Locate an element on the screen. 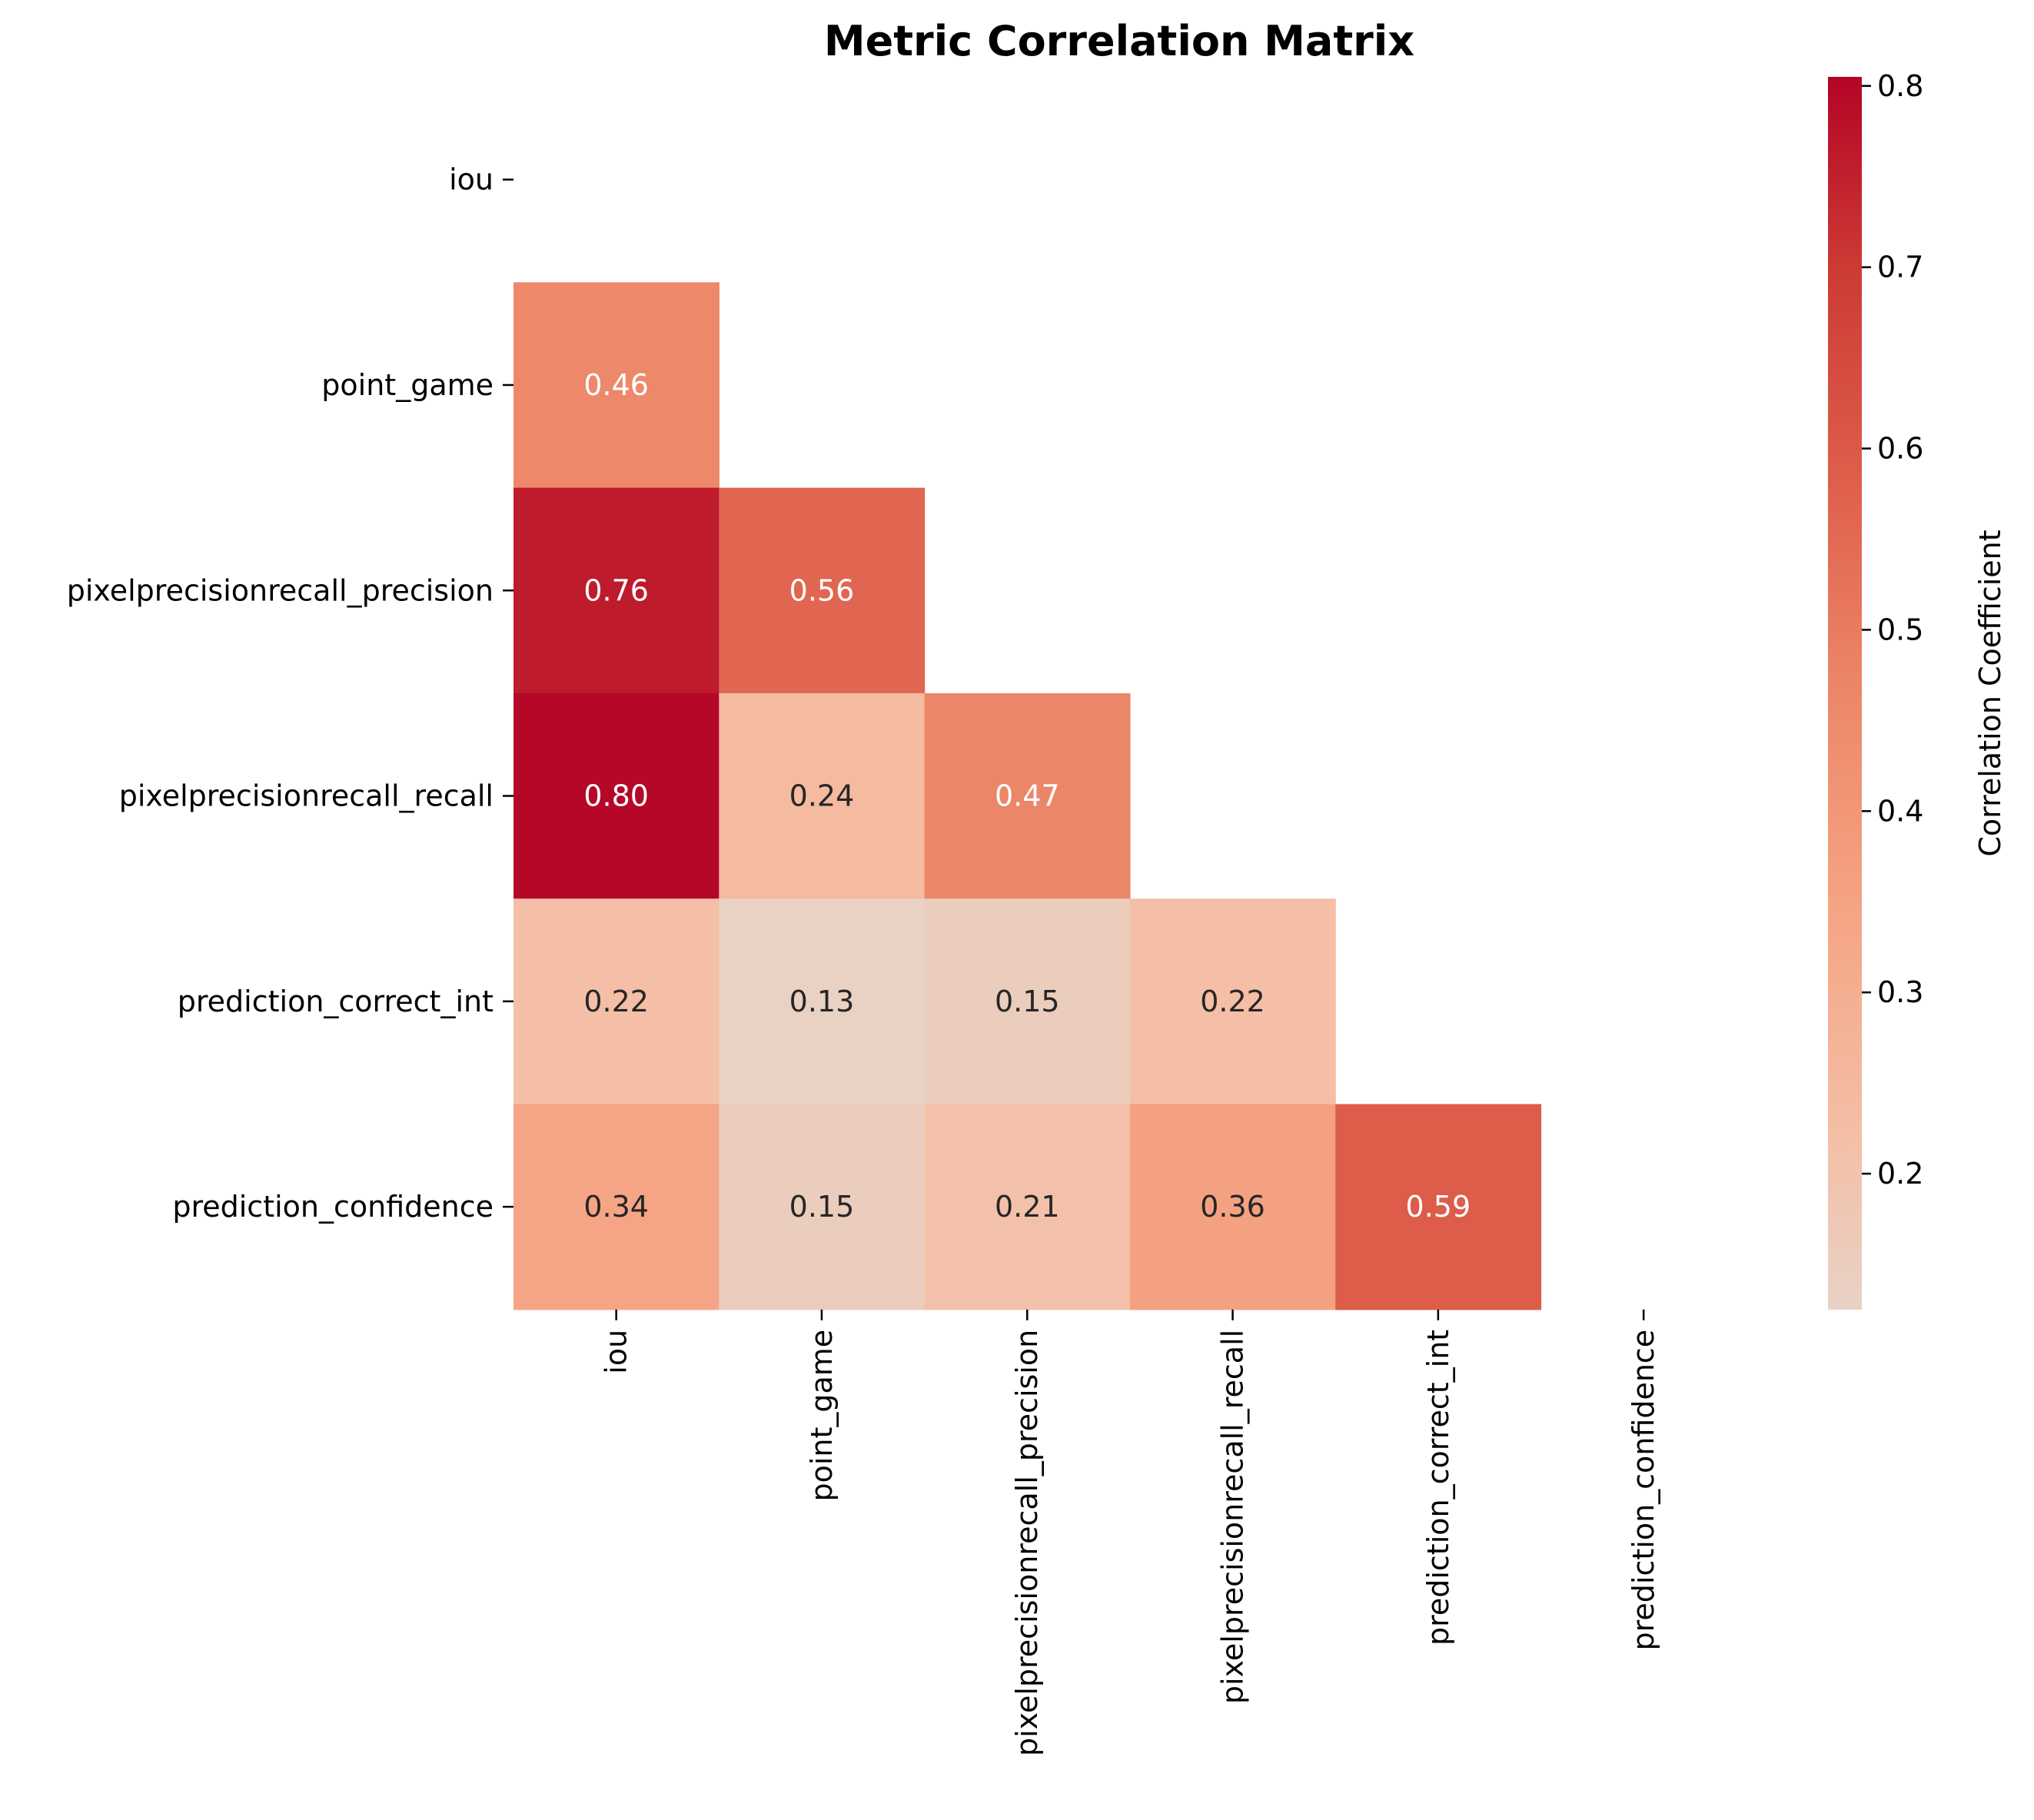 Image resolution: width=2034 pixels, height=1820 pixels. x-tick-label: pixelprecisionrecall_recall is located at coordinates (1233, 1517).